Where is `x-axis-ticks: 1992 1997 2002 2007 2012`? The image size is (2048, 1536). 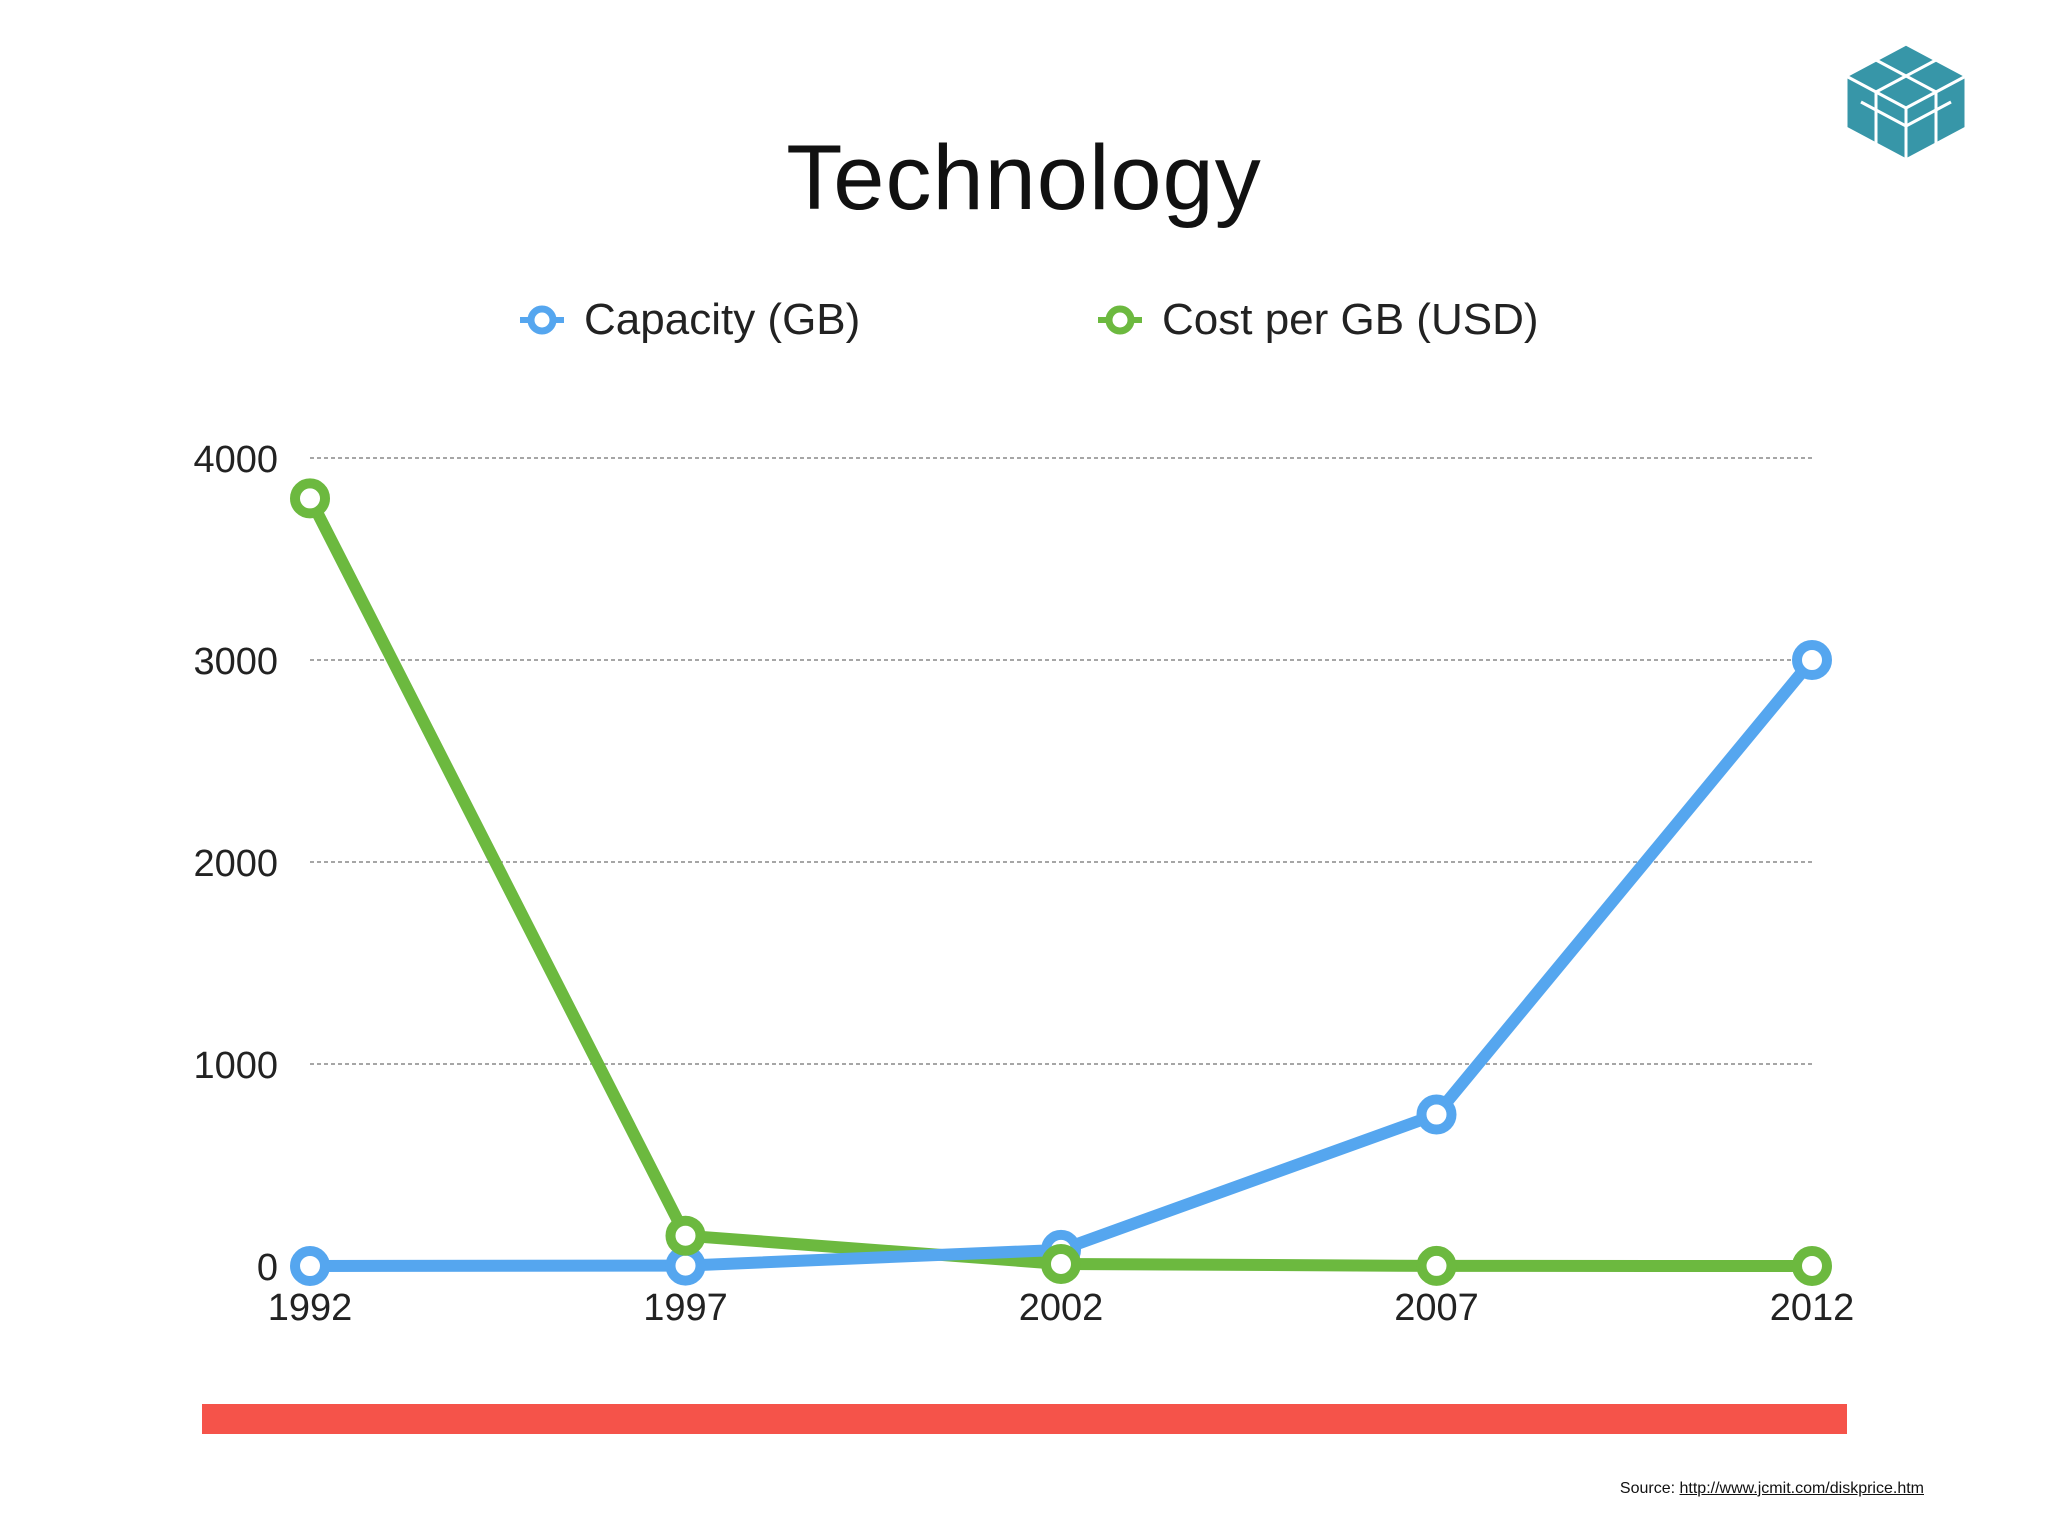 x-axis-ticks: 1992 1997 2002 2007 2012 is located at coordinates (1061, 1308).